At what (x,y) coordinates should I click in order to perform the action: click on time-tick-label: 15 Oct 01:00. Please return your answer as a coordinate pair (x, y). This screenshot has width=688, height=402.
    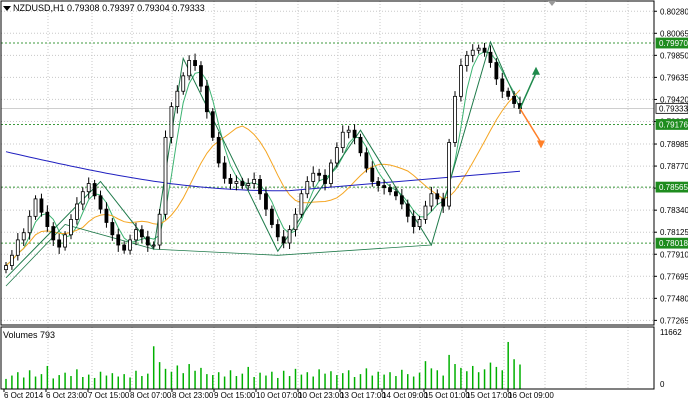
    Looking at the image, I should click on (447, 395).